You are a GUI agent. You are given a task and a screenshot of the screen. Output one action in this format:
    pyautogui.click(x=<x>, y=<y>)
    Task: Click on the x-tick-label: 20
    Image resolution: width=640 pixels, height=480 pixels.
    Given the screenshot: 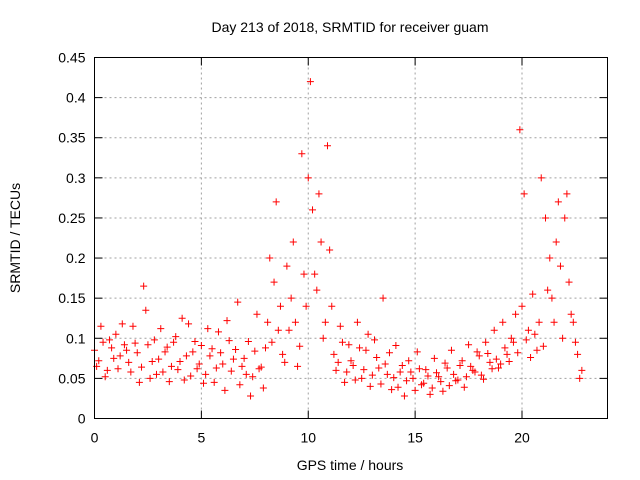 What is the action you would take?
    pyautogui.click(x=522, y=438)
    